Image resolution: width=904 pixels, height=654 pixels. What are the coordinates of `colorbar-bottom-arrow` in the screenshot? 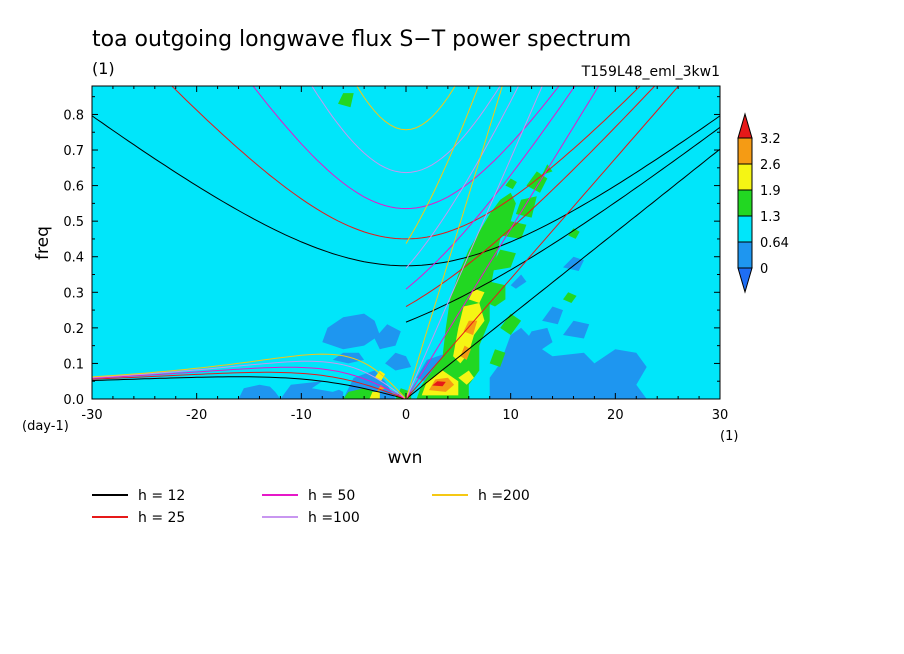 It's located at (745, 280).